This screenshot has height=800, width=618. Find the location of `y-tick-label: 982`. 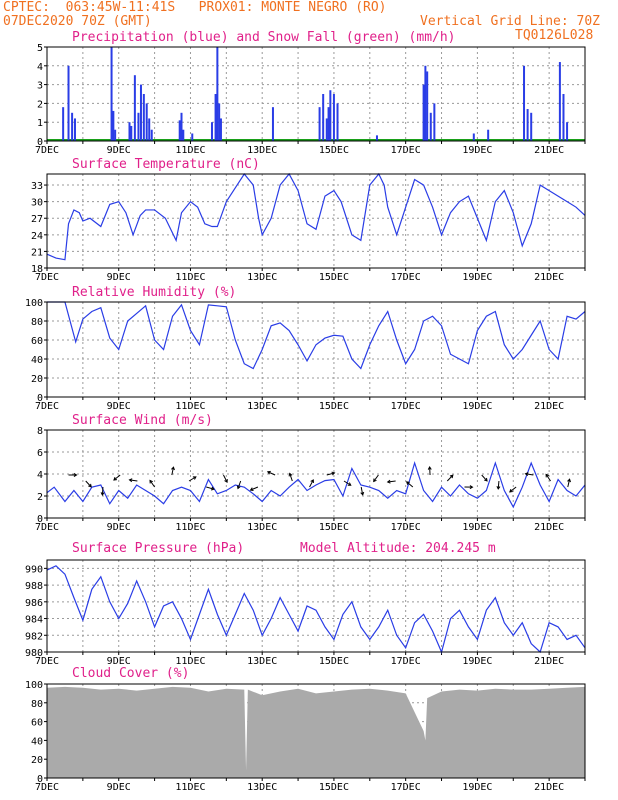

y-tick-label: 982 is located at coordinates (34, 636).